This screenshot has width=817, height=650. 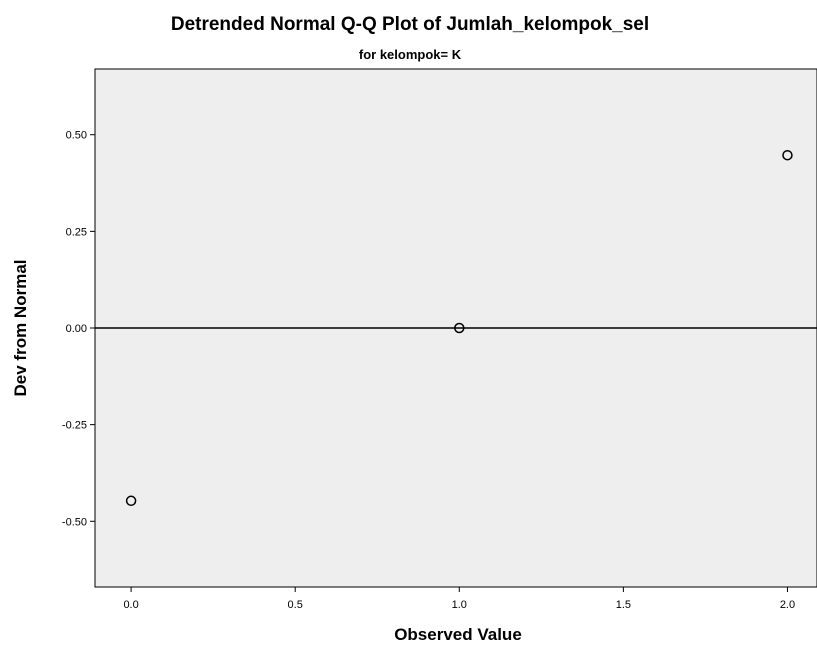 What do you see at coordinates (76, 136) in the screenshot?
I see `y-tick-label: 0.50` at bounding box center [76, 136].